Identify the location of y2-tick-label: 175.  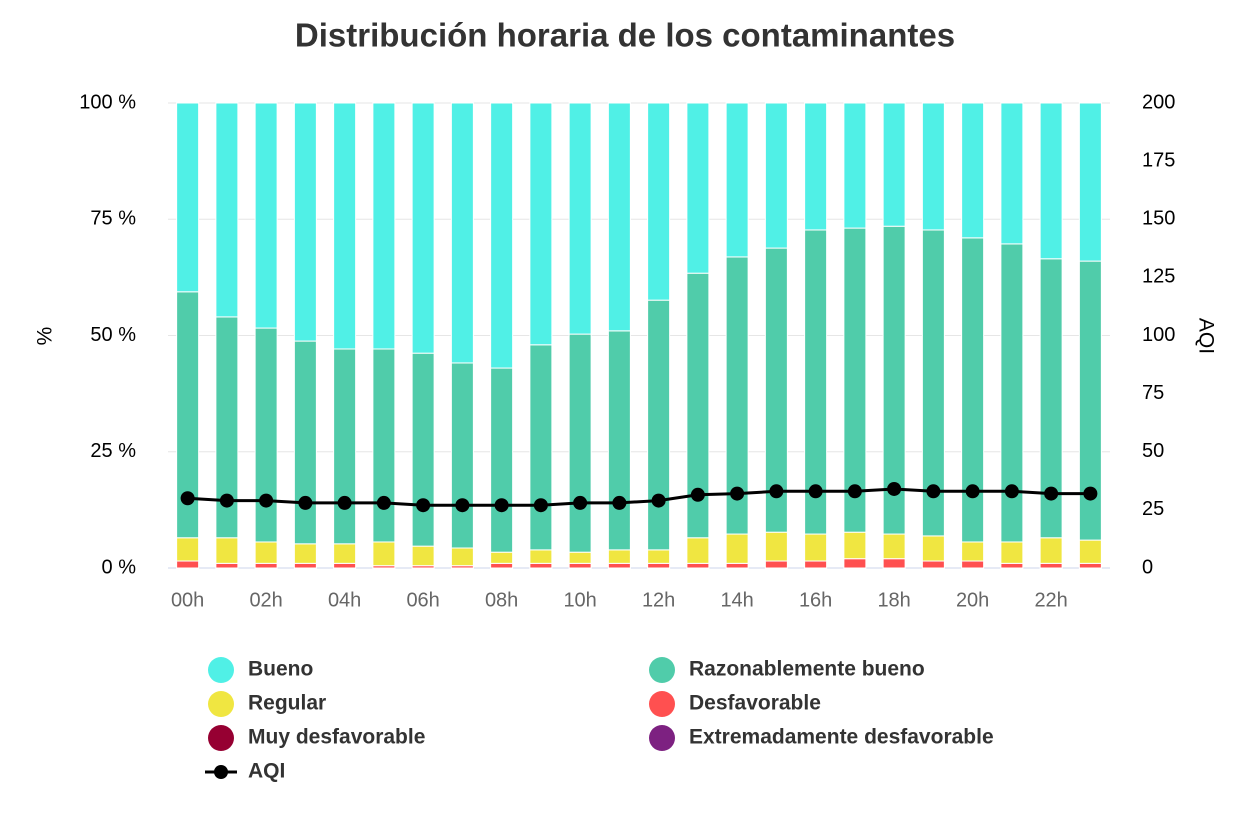
(1158, 160).